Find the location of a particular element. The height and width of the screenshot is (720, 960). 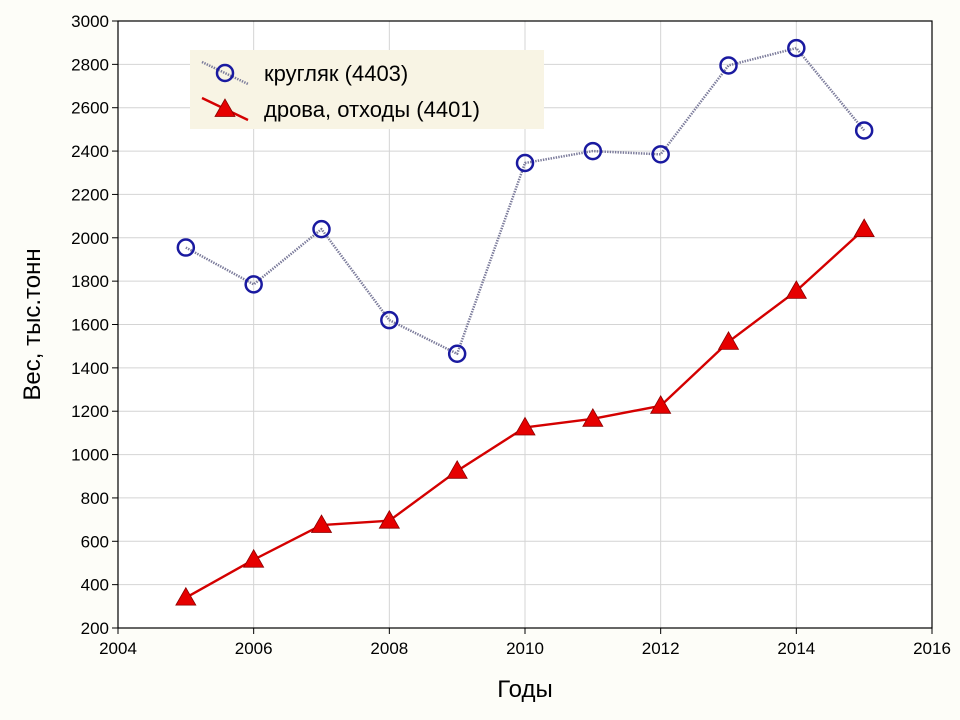

legend-label-2: дрова, отходы (4401) is located at coordinates (372, 109).